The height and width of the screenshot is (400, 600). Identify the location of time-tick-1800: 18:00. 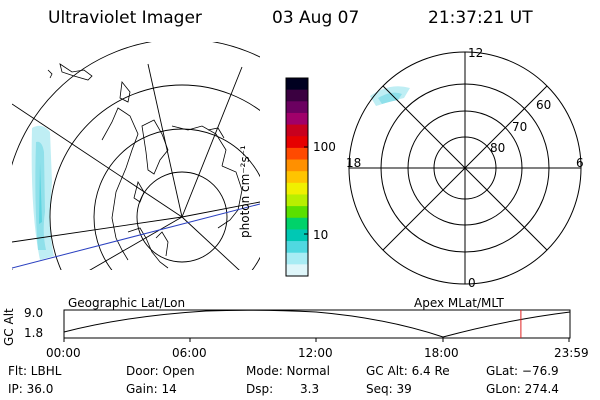
(441, 353).